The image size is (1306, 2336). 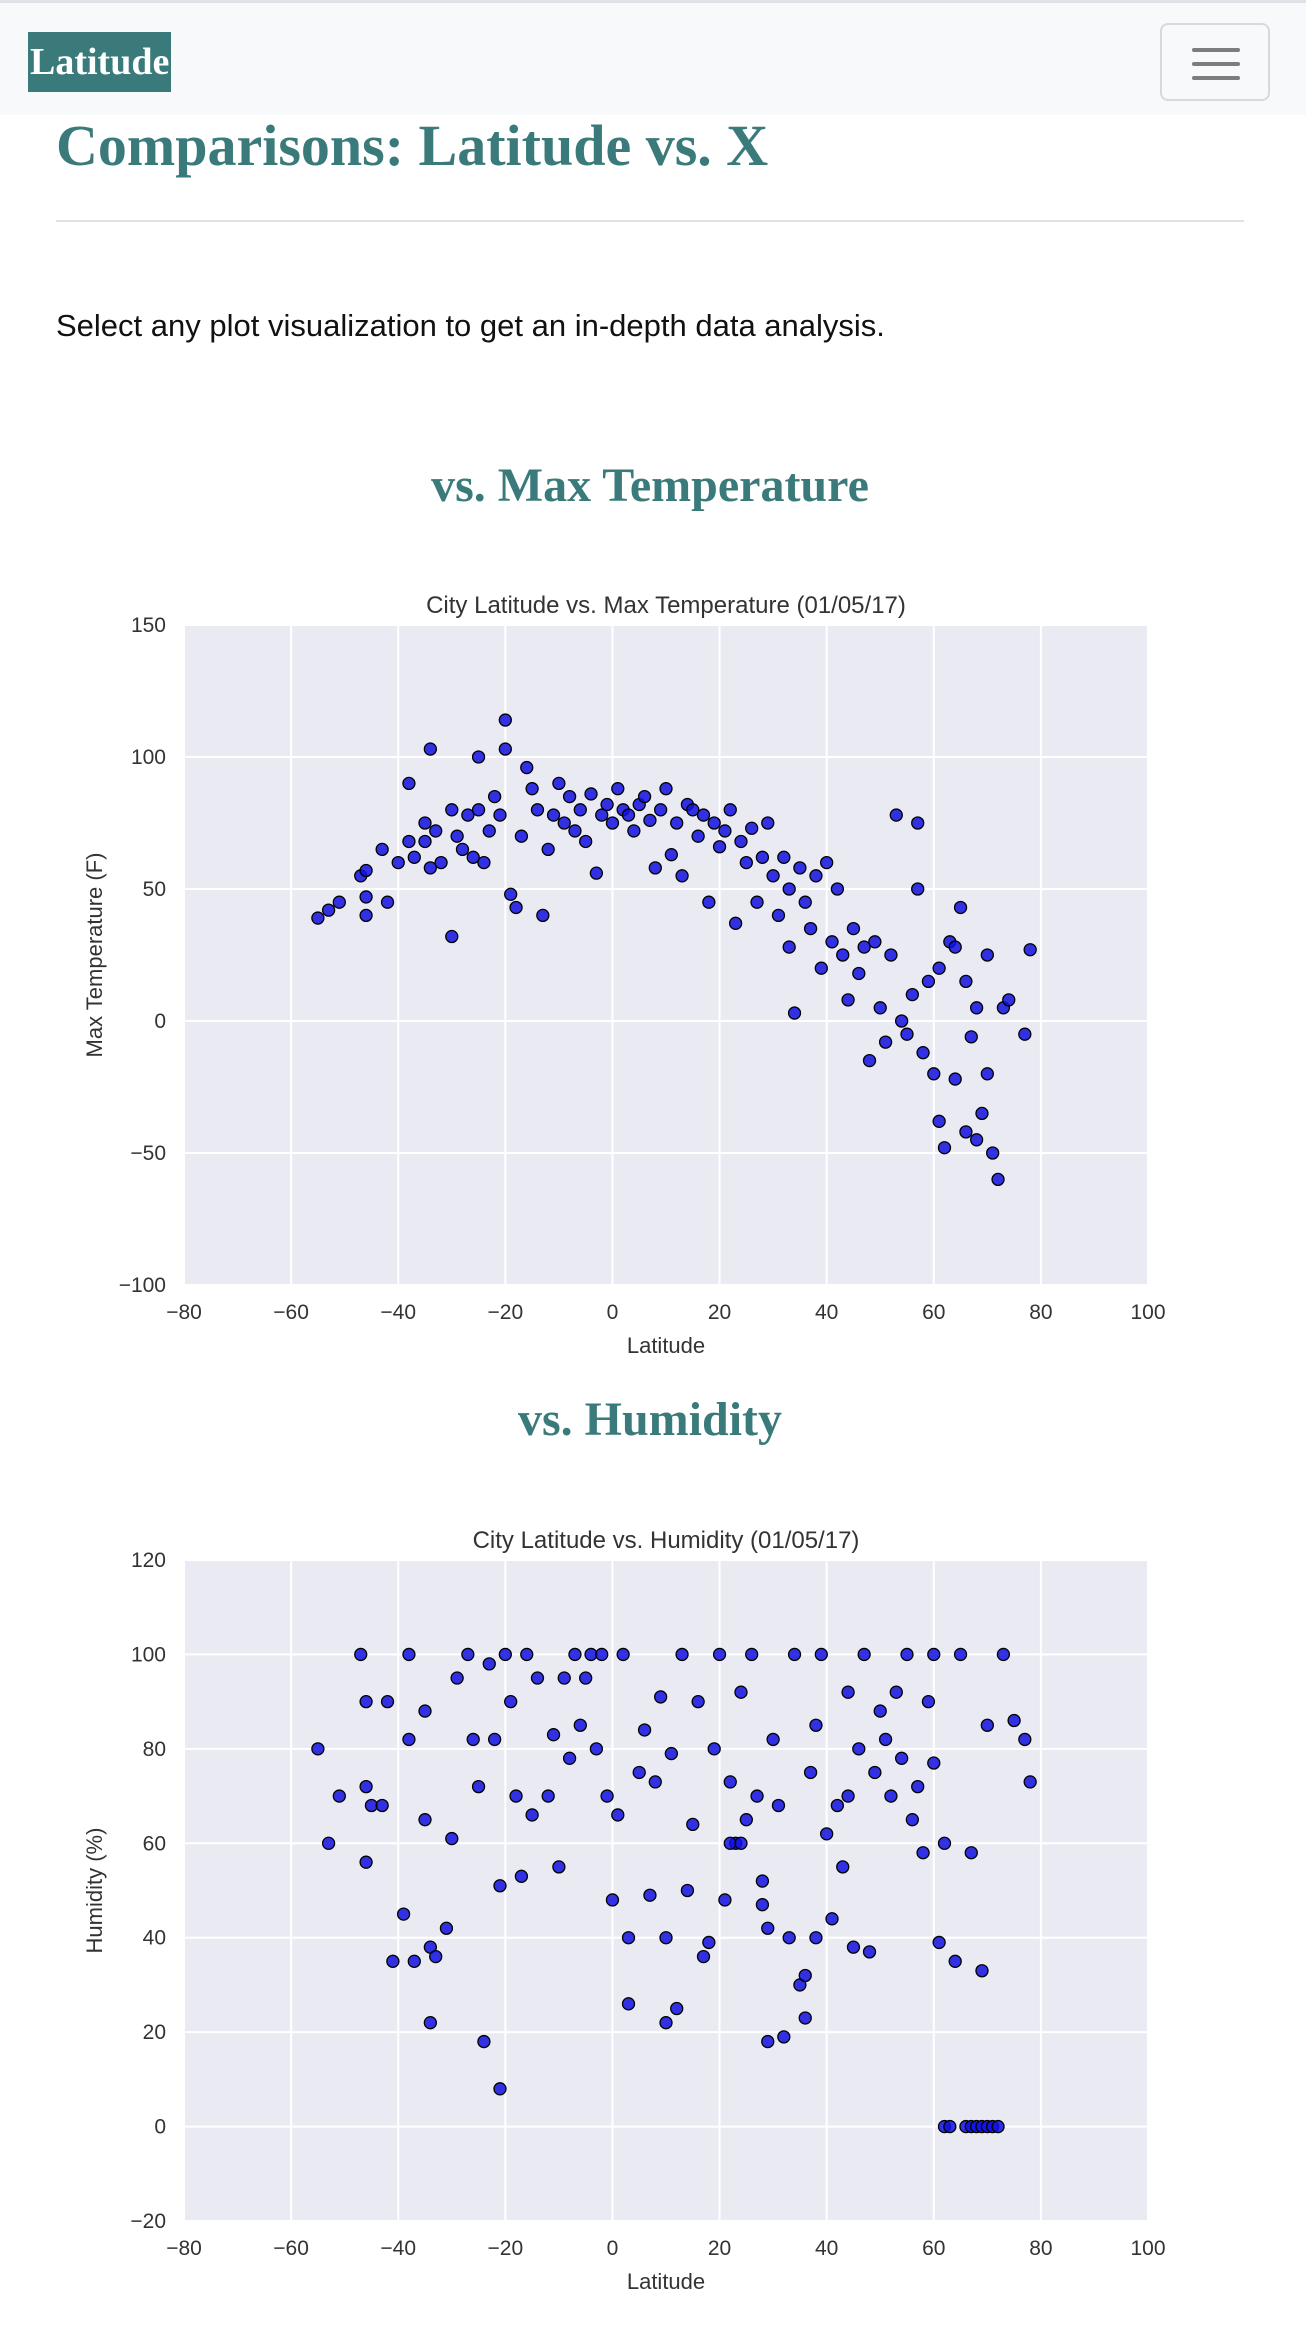 What do you see at coordinates (826, 1312) in the screenshot?
I see `x-tick-label: 40` at bounding box center [826, 1312].